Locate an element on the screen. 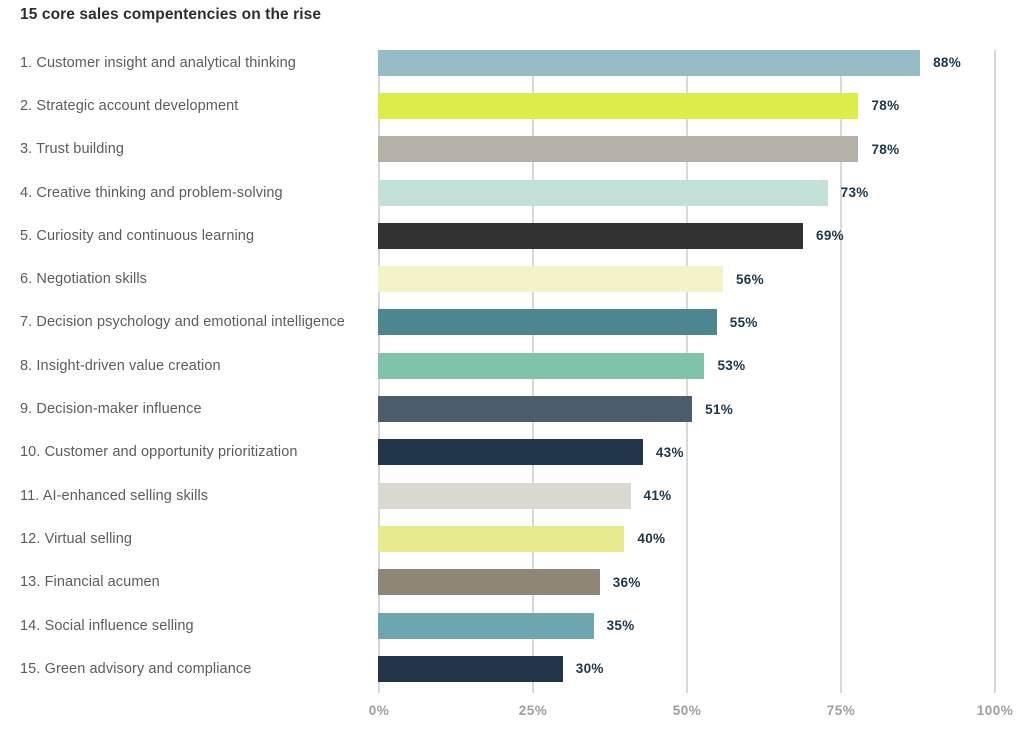  bar-track: 55% is located at coordinates (686, 322).